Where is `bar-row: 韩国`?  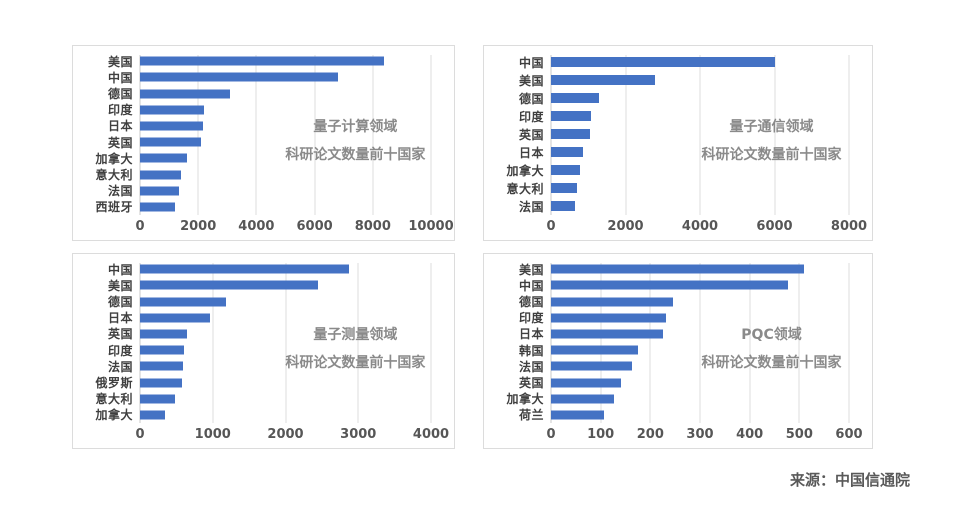
bar-row: 韩国 is located at coordinates (671, 350).